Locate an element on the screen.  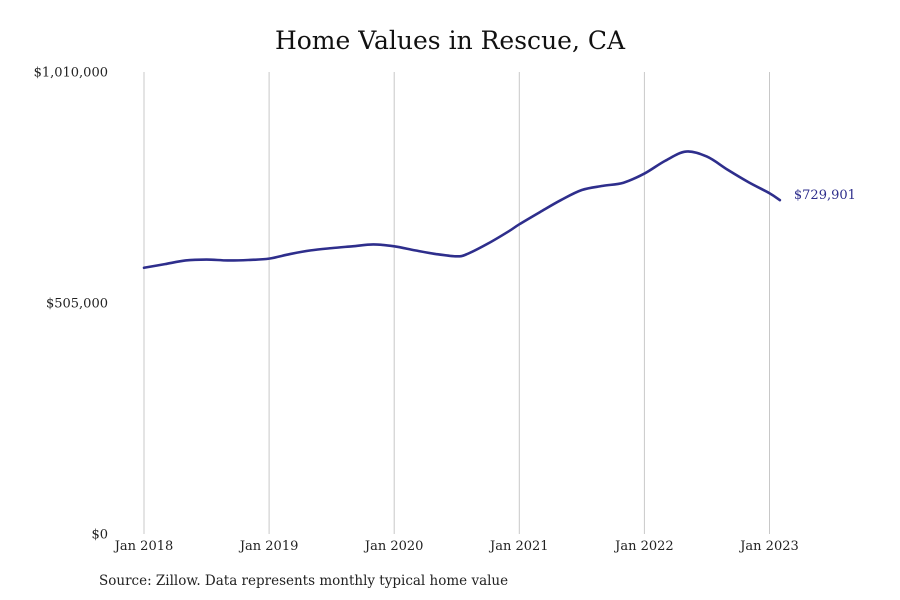
series-lines is located at coordinates (462, 210).